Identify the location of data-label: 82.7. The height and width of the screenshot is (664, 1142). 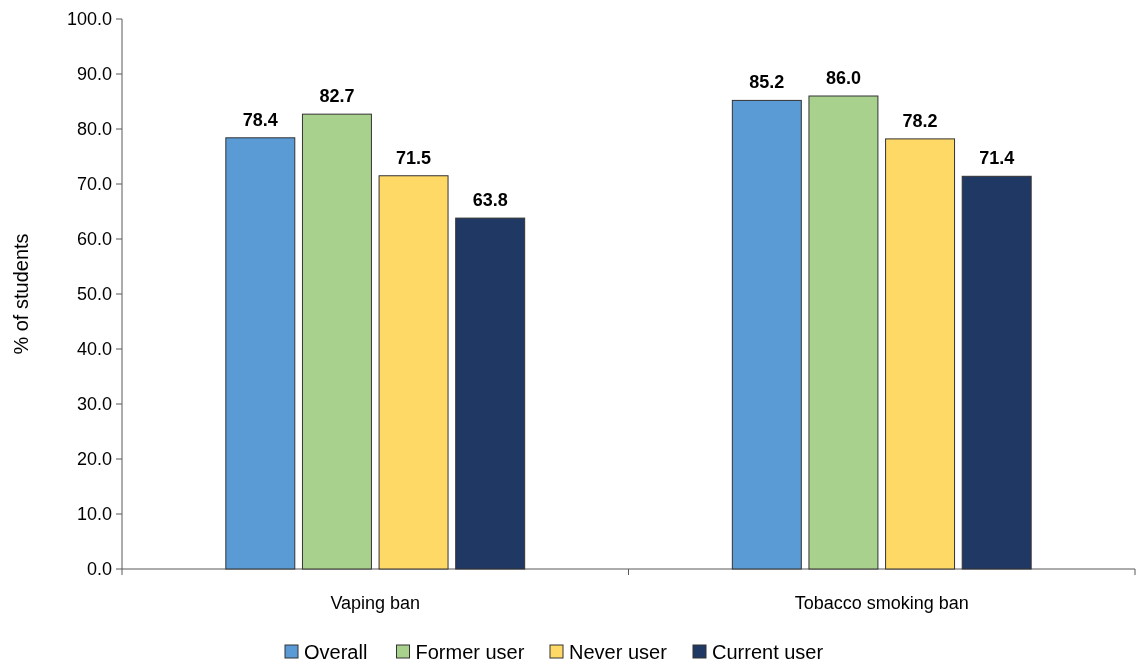
(337, 96).